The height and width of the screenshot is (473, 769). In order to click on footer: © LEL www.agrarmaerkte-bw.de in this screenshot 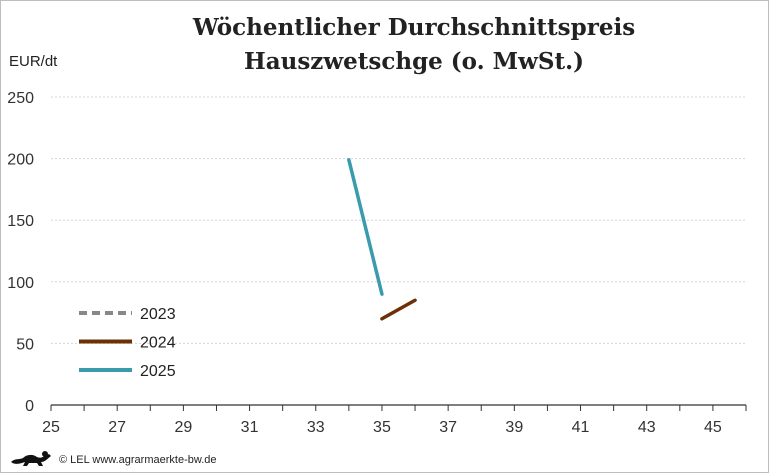, I will do `click(113, 460)`.